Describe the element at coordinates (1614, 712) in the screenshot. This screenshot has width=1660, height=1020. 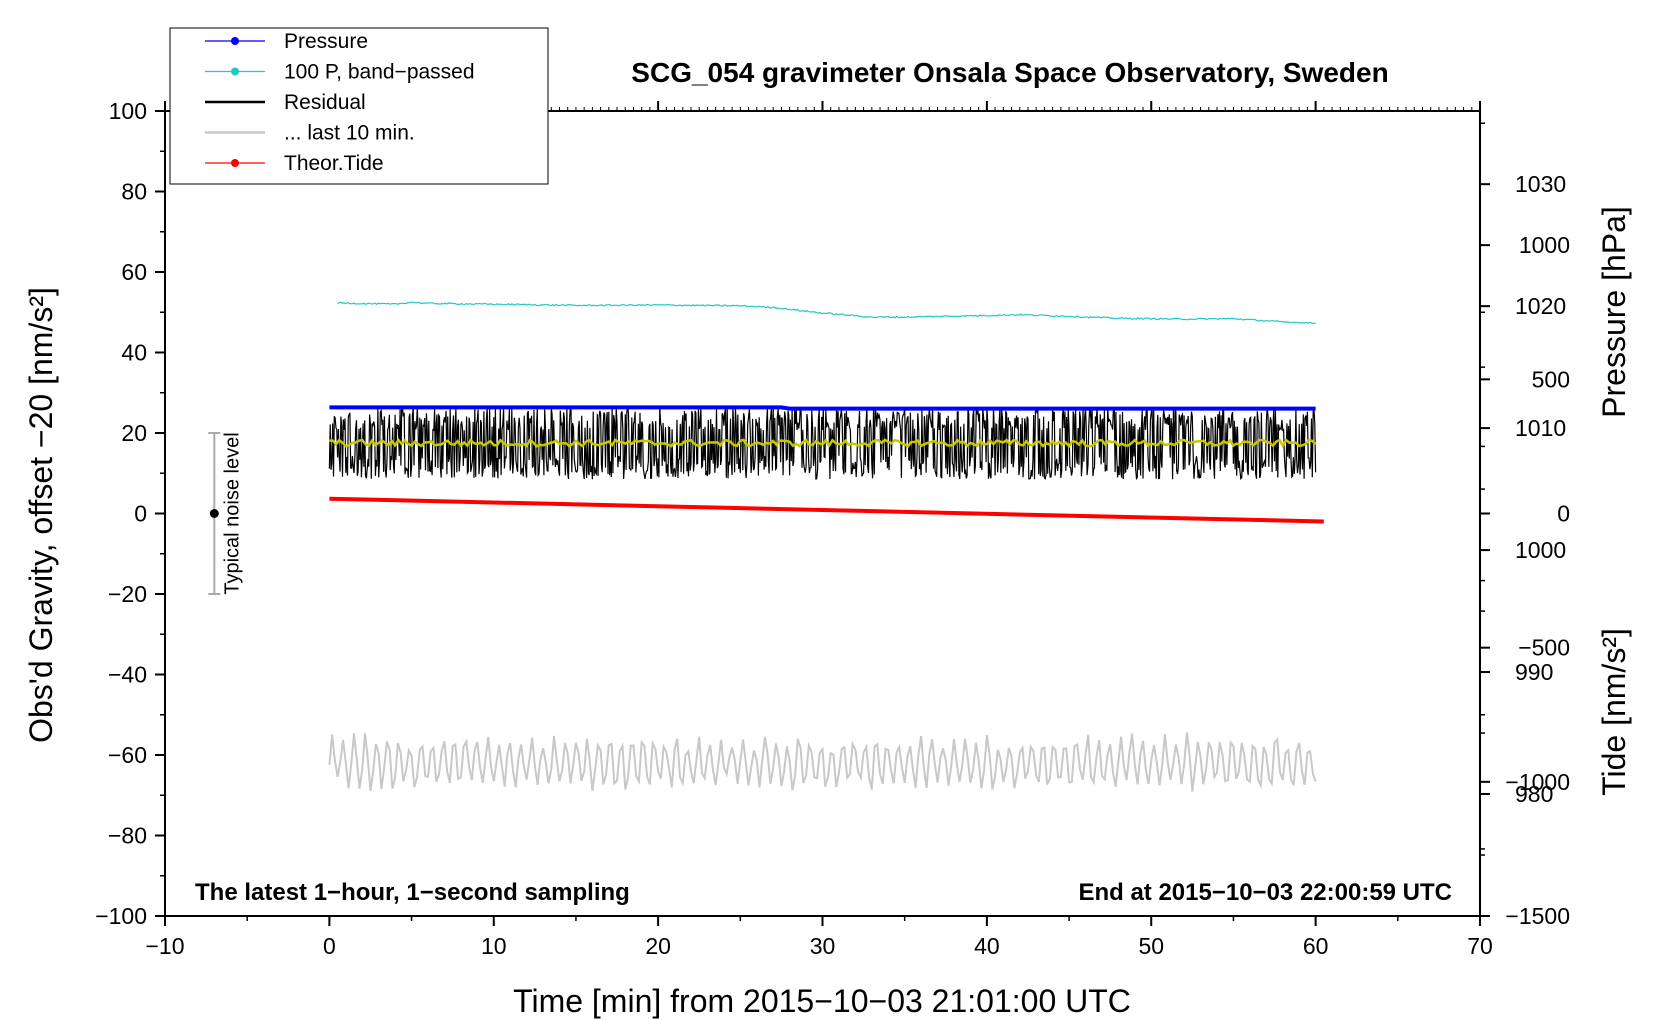
I see `y-axis-tide-label: Tide [nm/s²]` at that location.